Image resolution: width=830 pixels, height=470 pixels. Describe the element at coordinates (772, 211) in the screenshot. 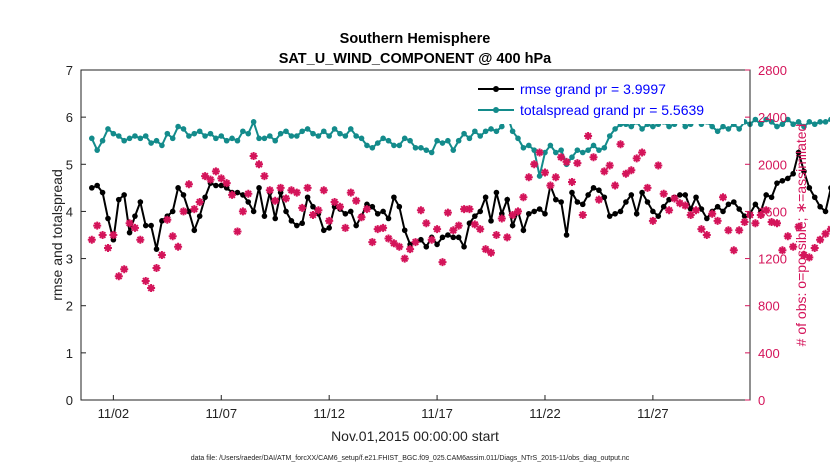

I see `y-tick-label-right: 1600` at that location.